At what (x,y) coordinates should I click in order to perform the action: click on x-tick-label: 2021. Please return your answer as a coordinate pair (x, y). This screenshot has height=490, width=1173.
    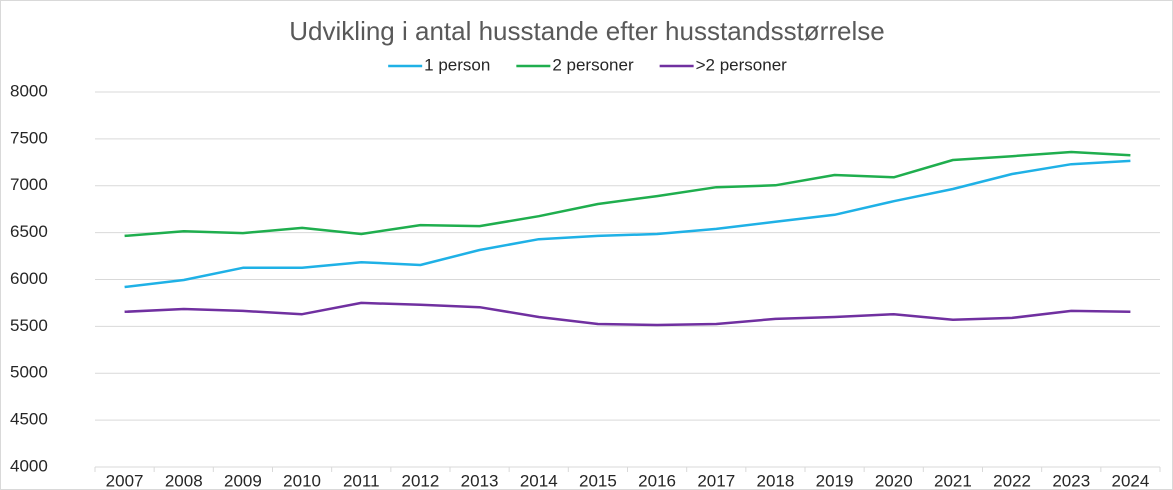
    Looking at the image, I should click on (953, 480).